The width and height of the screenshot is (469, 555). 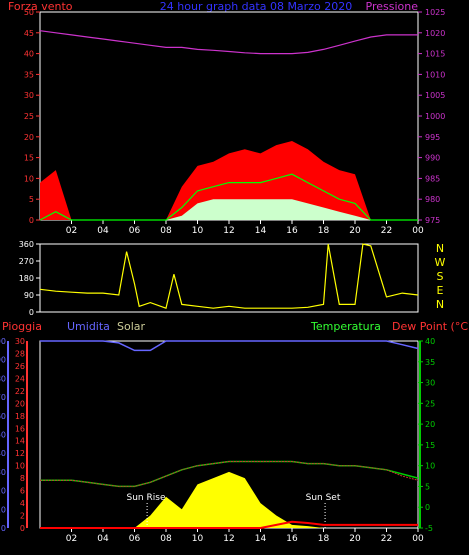 What do you see at coordinates (430, 424) in the screenshot?
I see `temperature-tick-label: 20` at bounding box center [430, 424].